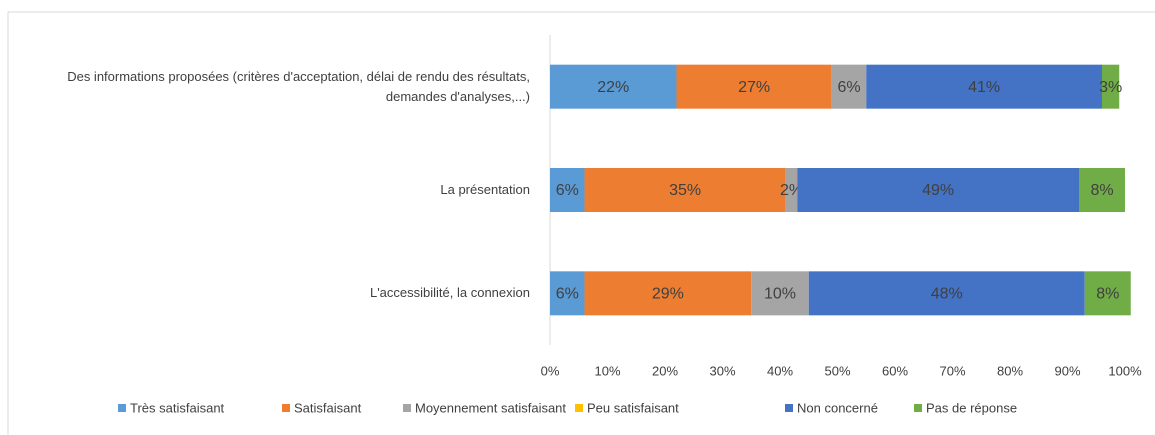 This screenshot has height=435, width=1155. I want to click on data-label: 22%, so click(613, 87).